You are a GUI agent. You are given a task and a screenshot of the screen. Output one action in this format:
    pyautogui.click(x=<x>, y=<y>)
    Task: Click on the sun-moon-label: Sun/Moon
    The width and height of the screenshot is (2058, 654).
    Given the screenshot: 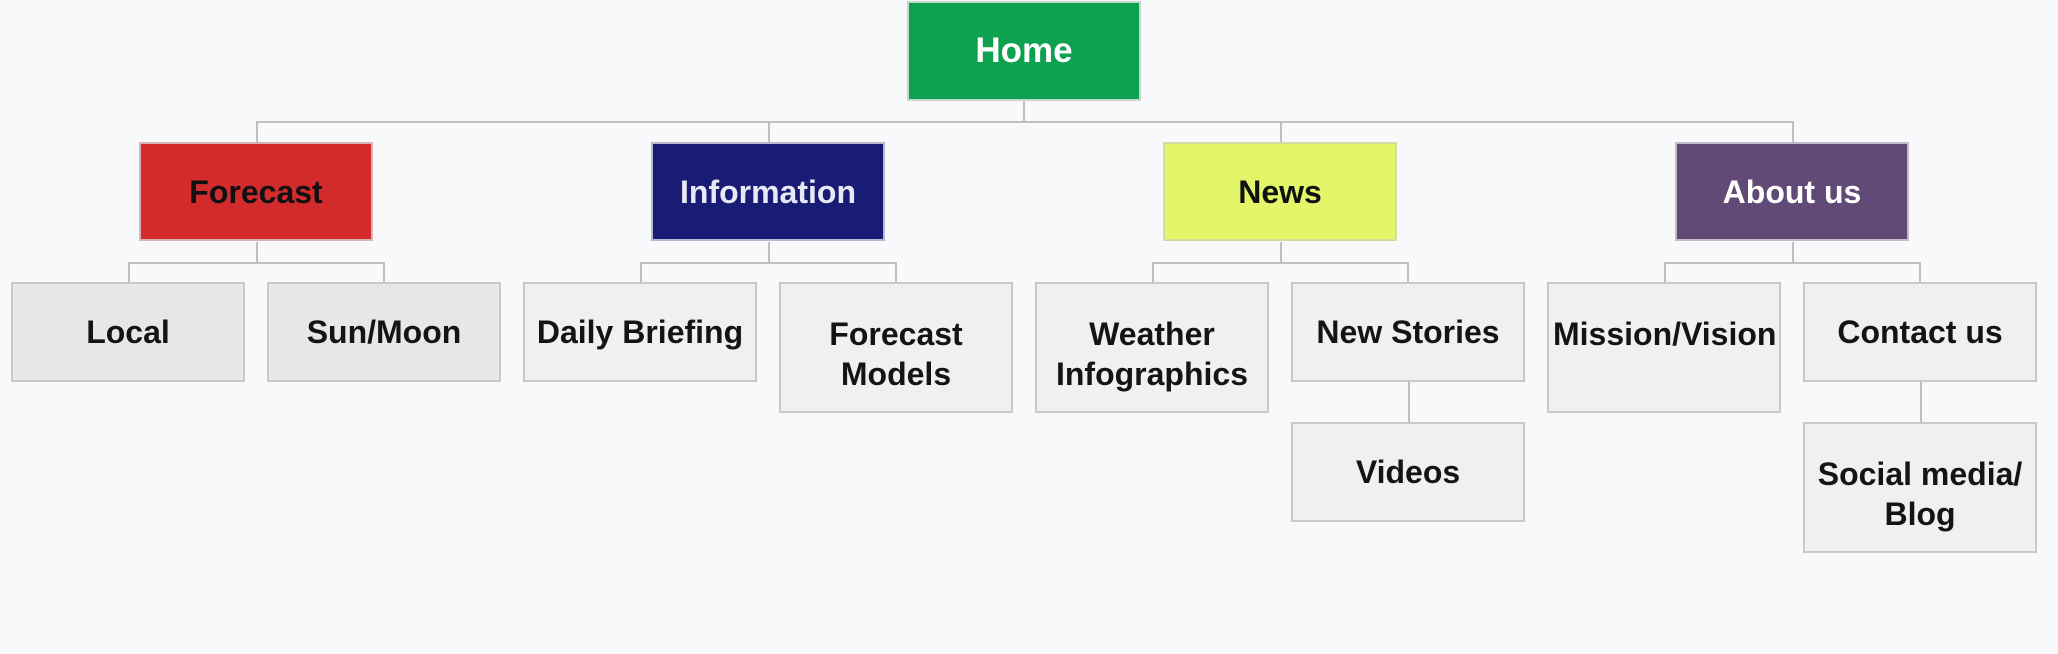 What is the action you would take?
    pyautogui.click(x=384, y=332)
    